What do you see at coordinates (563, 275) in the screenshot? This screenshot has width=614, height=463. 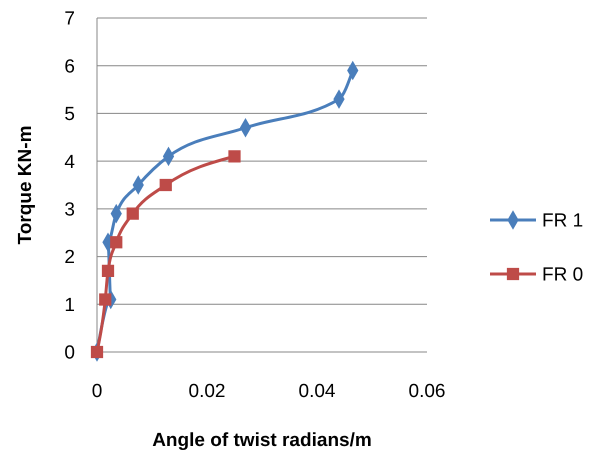 I see `legend-label: FR 0` at bounding box center [563, 275].